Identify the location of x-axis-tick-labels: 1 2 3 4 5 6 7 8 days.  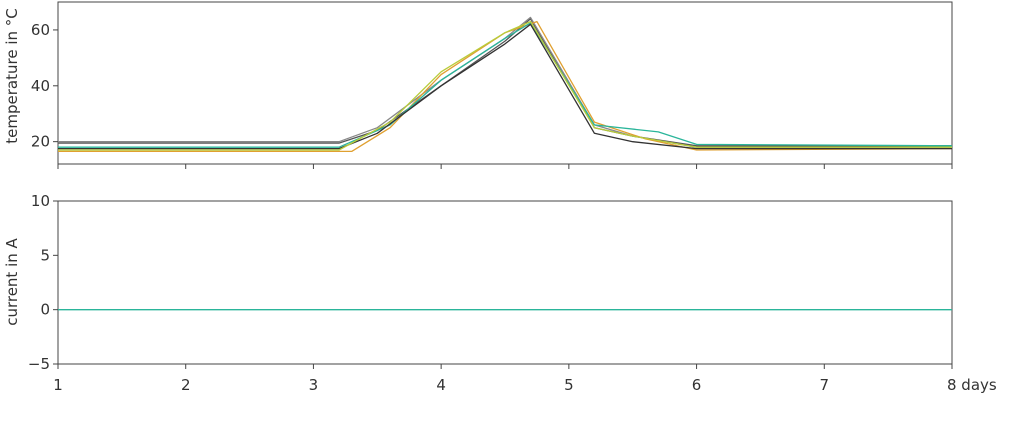
(525, 385).